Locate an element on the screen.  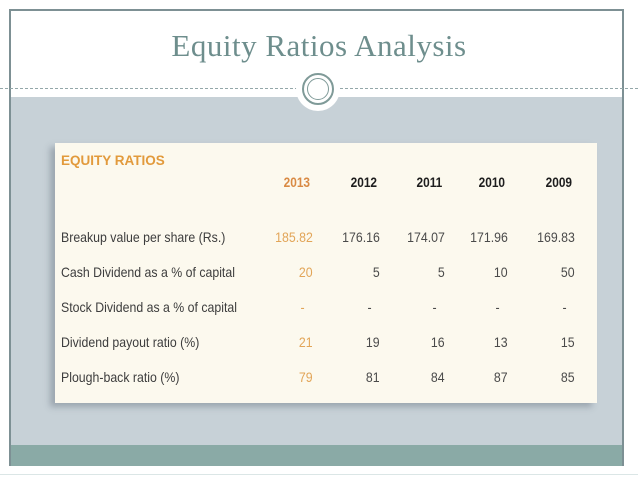
table-cell: 79 is located at coordinates (306, 376).